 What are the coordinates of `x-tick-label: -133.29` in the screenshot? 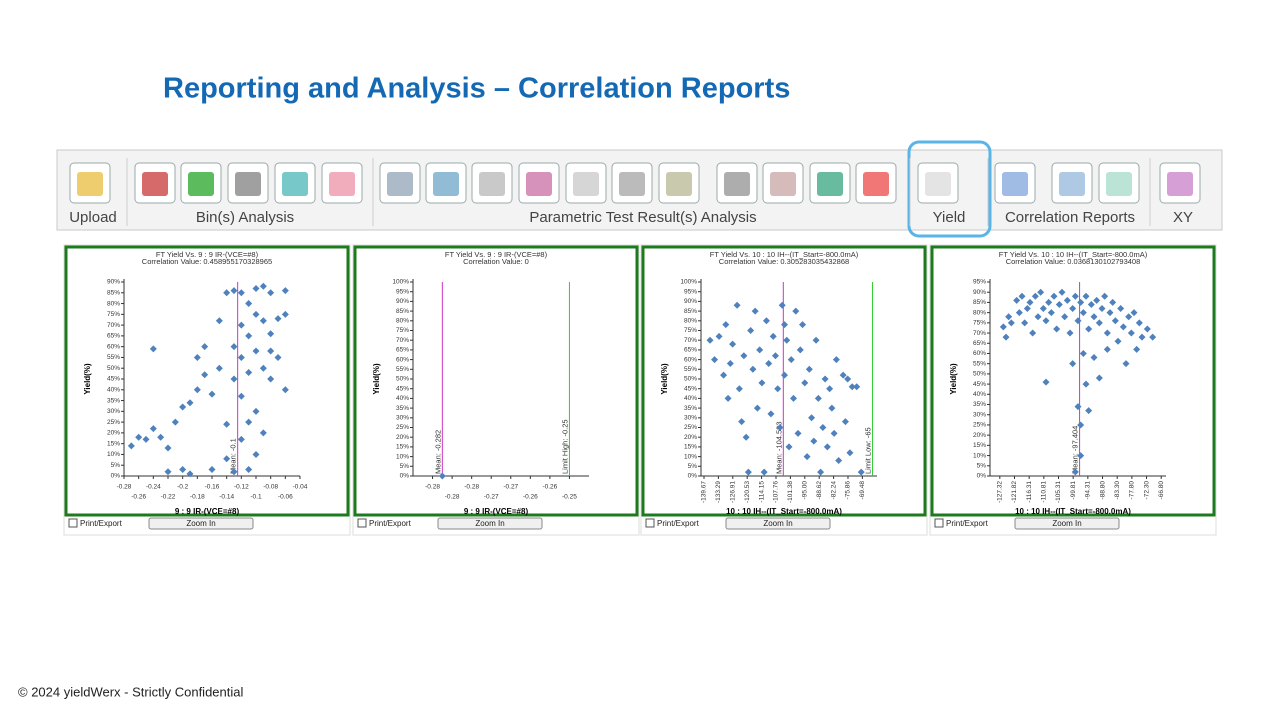 It's located at (718, 492).